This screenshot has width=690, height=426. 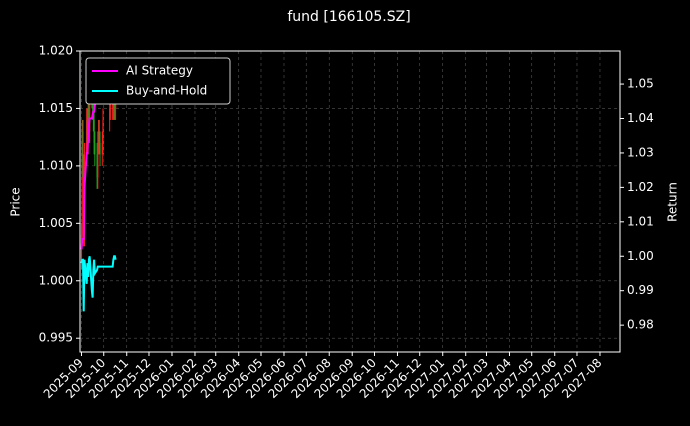 What do you see at coordinates (56, 223) in the screenshot?
I see `y-tick-label: 1.005` at bounding box center [56, 223].